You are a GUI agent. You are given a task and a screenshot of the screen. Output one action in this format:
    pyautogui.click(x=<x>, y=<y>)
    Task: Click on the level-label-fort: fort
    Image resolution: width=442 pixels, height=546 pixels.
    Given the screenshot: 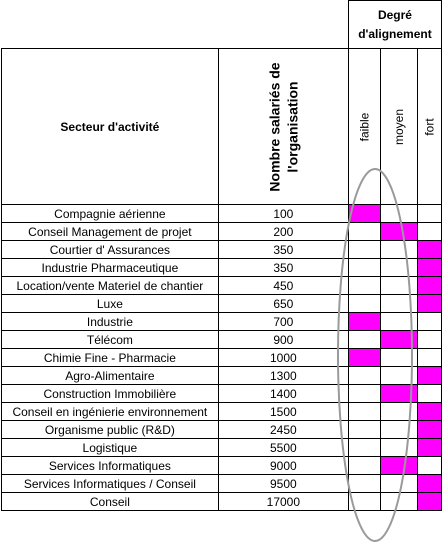 What is the action you would take?
    pyautogui.click(x=429, y=126)
    